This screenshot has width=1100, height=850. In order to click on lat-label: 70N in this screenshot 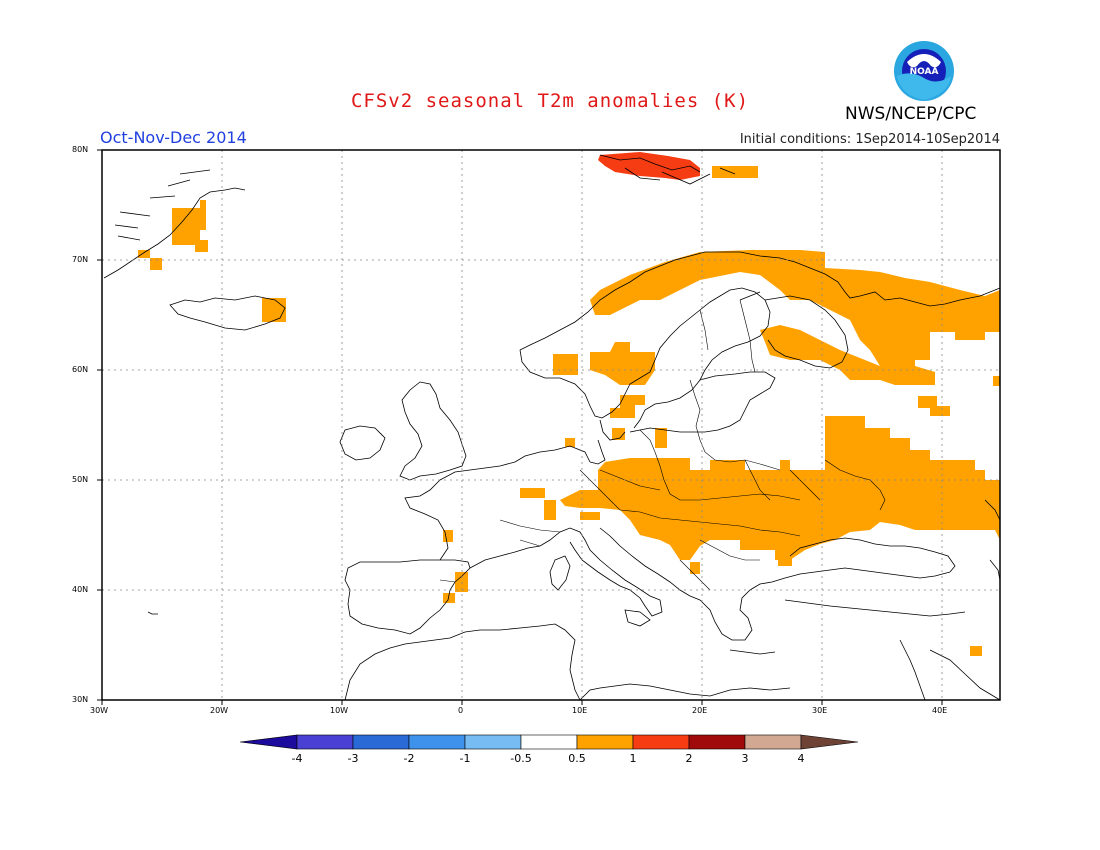, I will do `click(80, 259)`.